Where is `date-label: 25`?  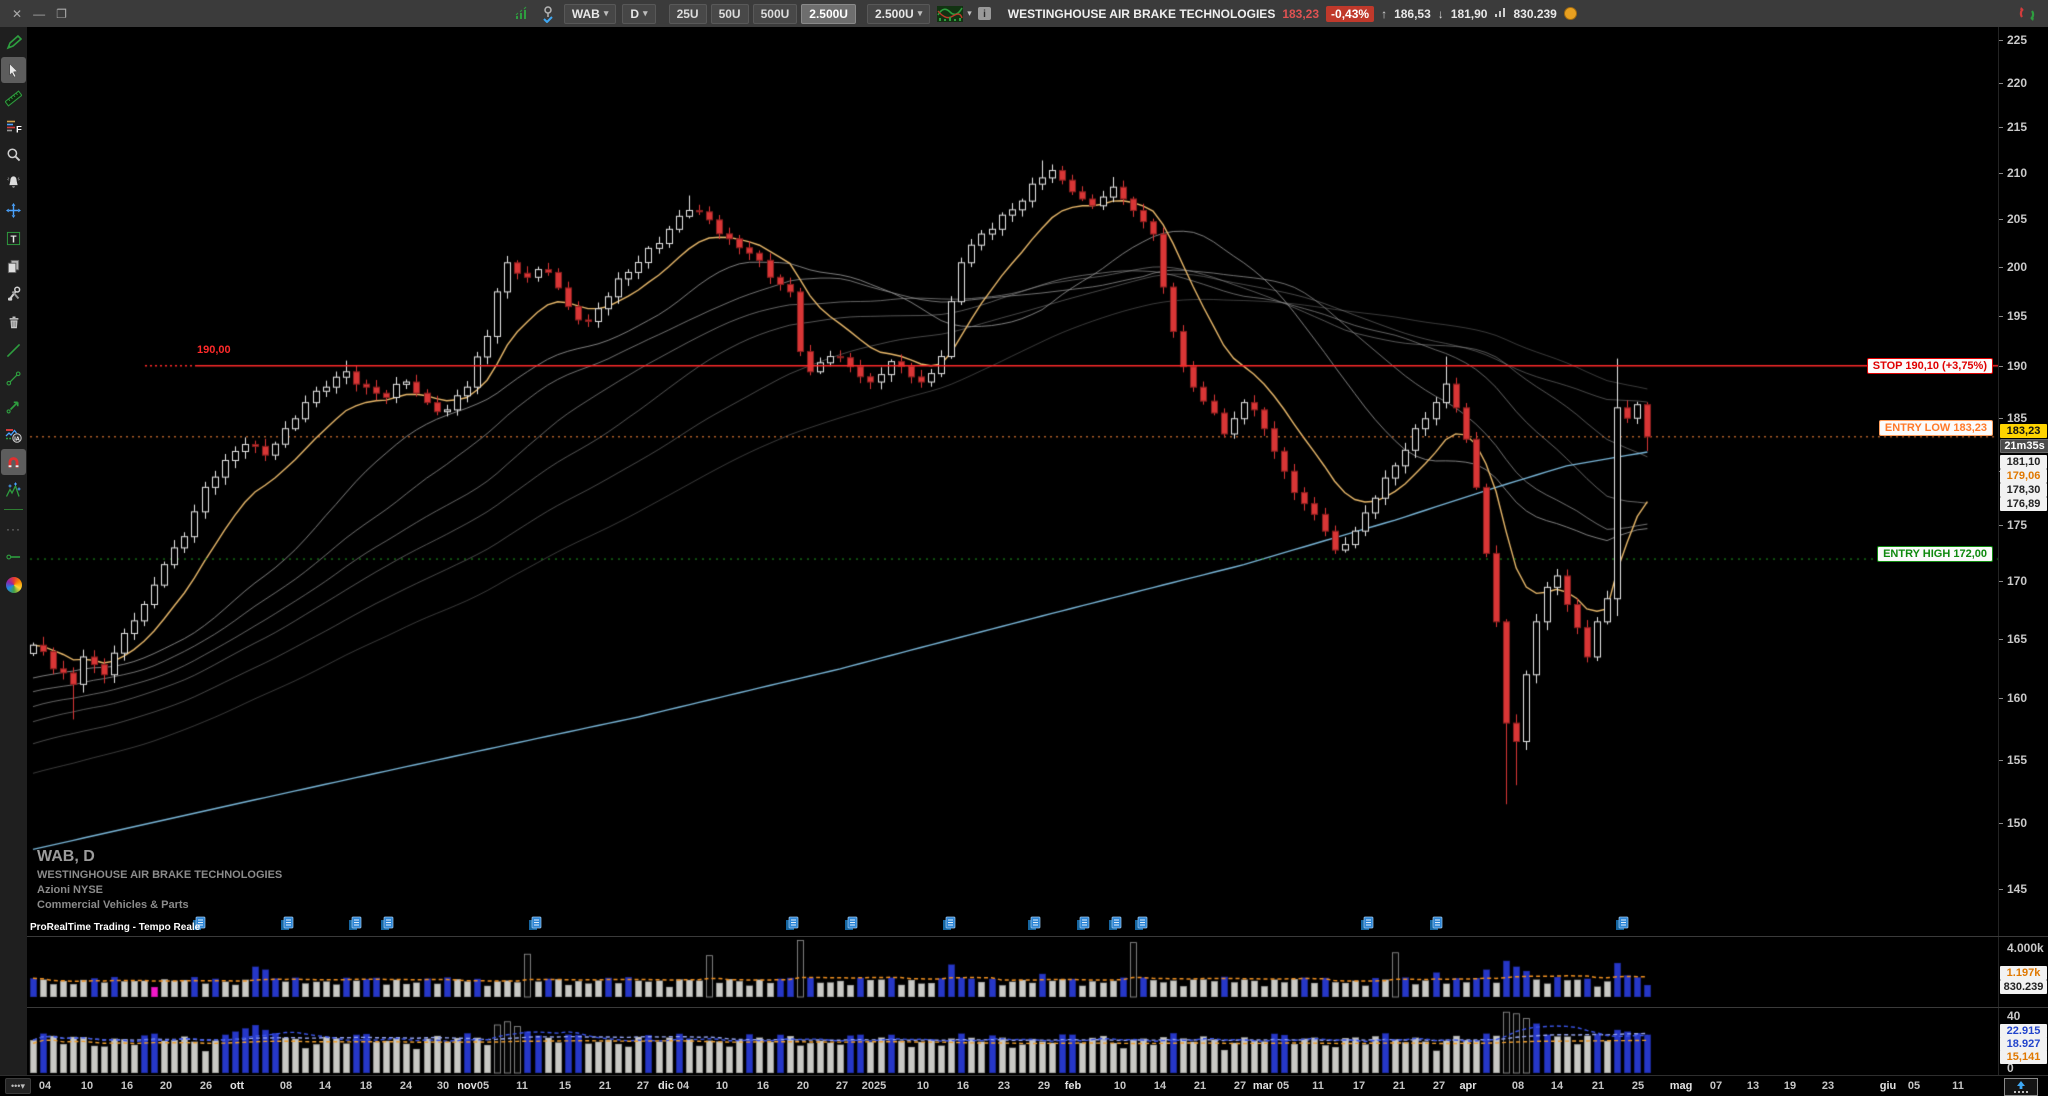 date-label: 25 is located at coordinates (1638, 1086).